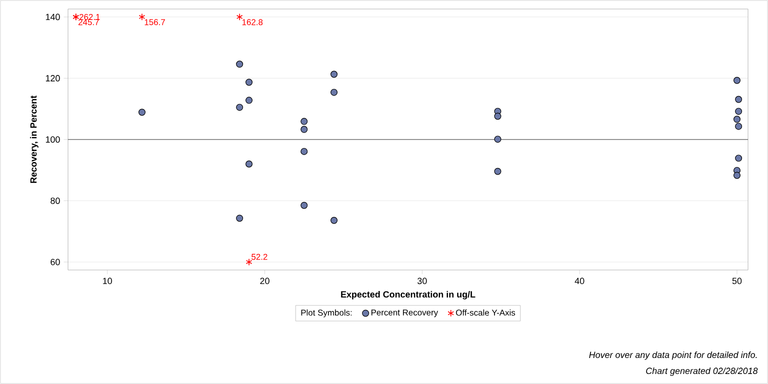 Image resolution: width=768 pixels, height=384 pixels. What do you see at coordinates (89, 17) in the screenshot?
I see `annotation: 262.1` at bounding box center [89, 17].